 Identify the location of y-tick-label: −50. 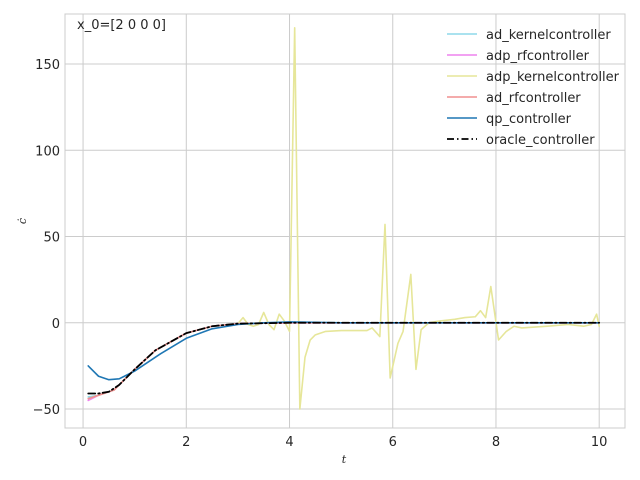
(46, 410).